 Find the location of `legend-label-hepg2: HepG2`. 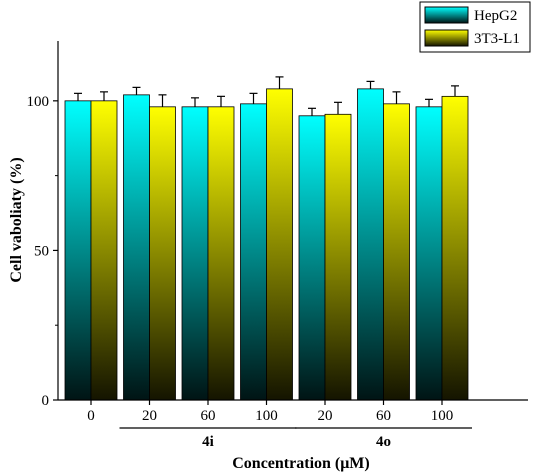

legend-label-hepg2: HepG2 is located at coordinates (495, 16).